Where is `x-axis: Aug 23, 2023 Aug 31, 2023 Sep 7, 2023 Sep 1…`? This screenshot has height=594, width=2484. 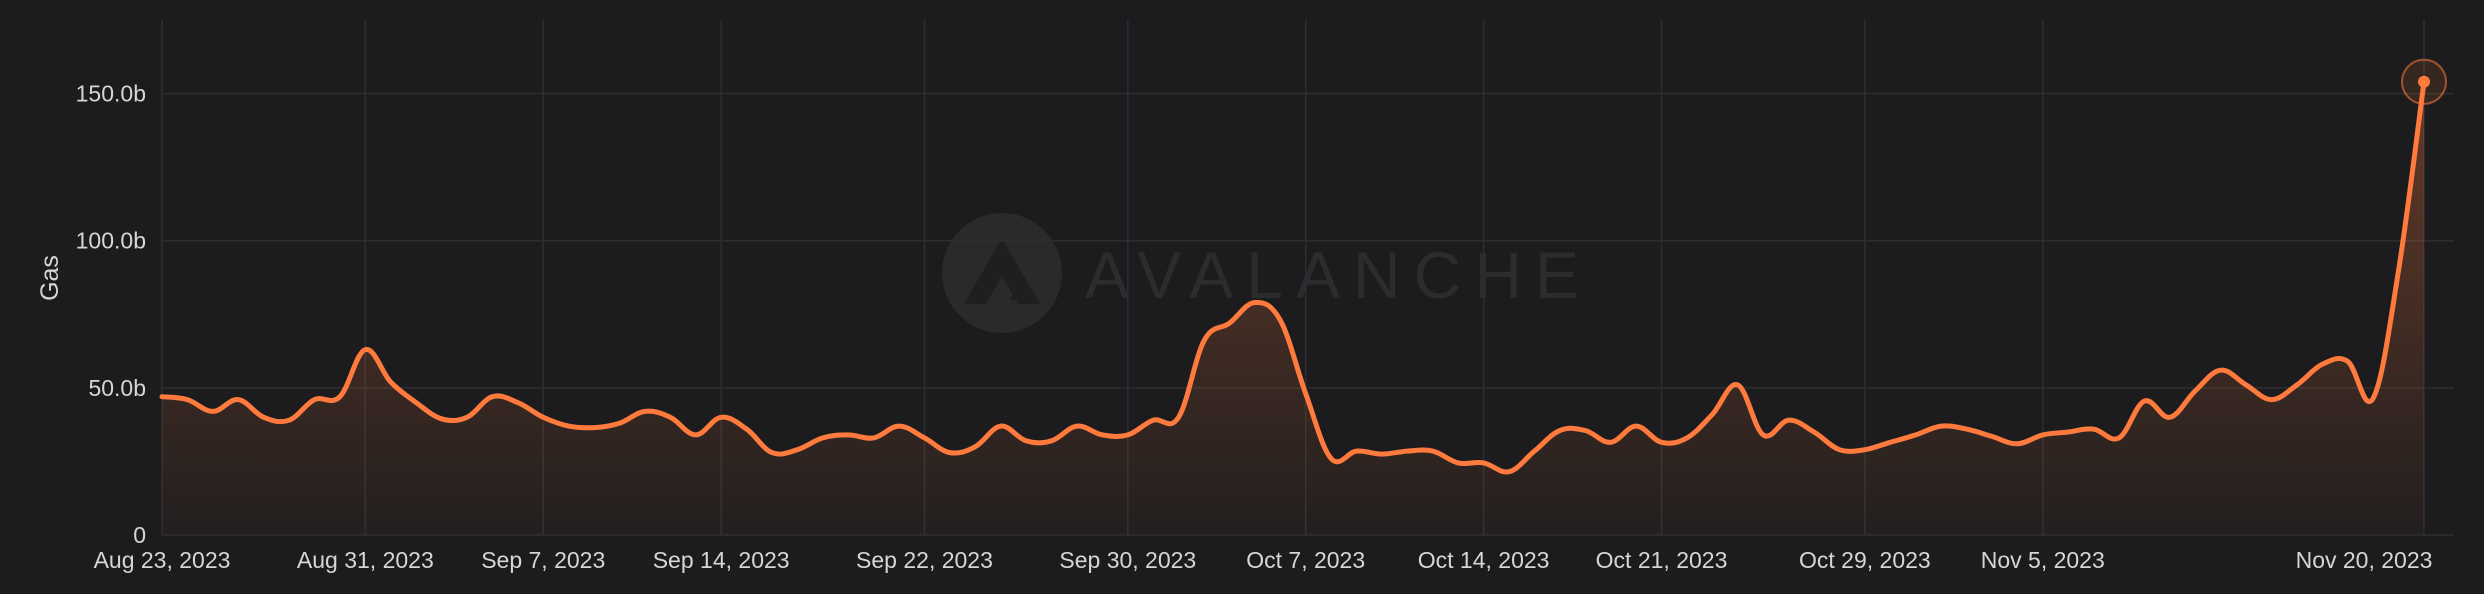 x-axis: Aug 23, 2023 Aug 31, 2023 Sep 7, 2023 Sep 1… is located at coordinates (1263, 560).